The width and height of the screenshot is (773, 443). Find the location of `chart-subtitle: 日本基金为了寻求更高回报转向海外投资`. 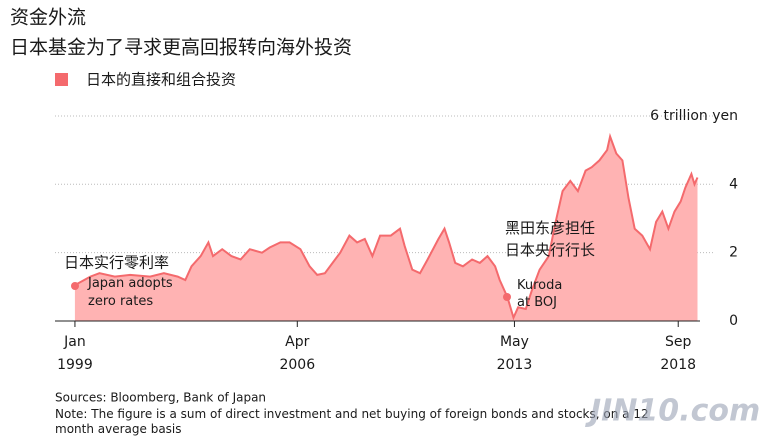

chart-subtitle: 日本基金为了寻求更高回报转向海外投资 is located at coordinates (181, 48).